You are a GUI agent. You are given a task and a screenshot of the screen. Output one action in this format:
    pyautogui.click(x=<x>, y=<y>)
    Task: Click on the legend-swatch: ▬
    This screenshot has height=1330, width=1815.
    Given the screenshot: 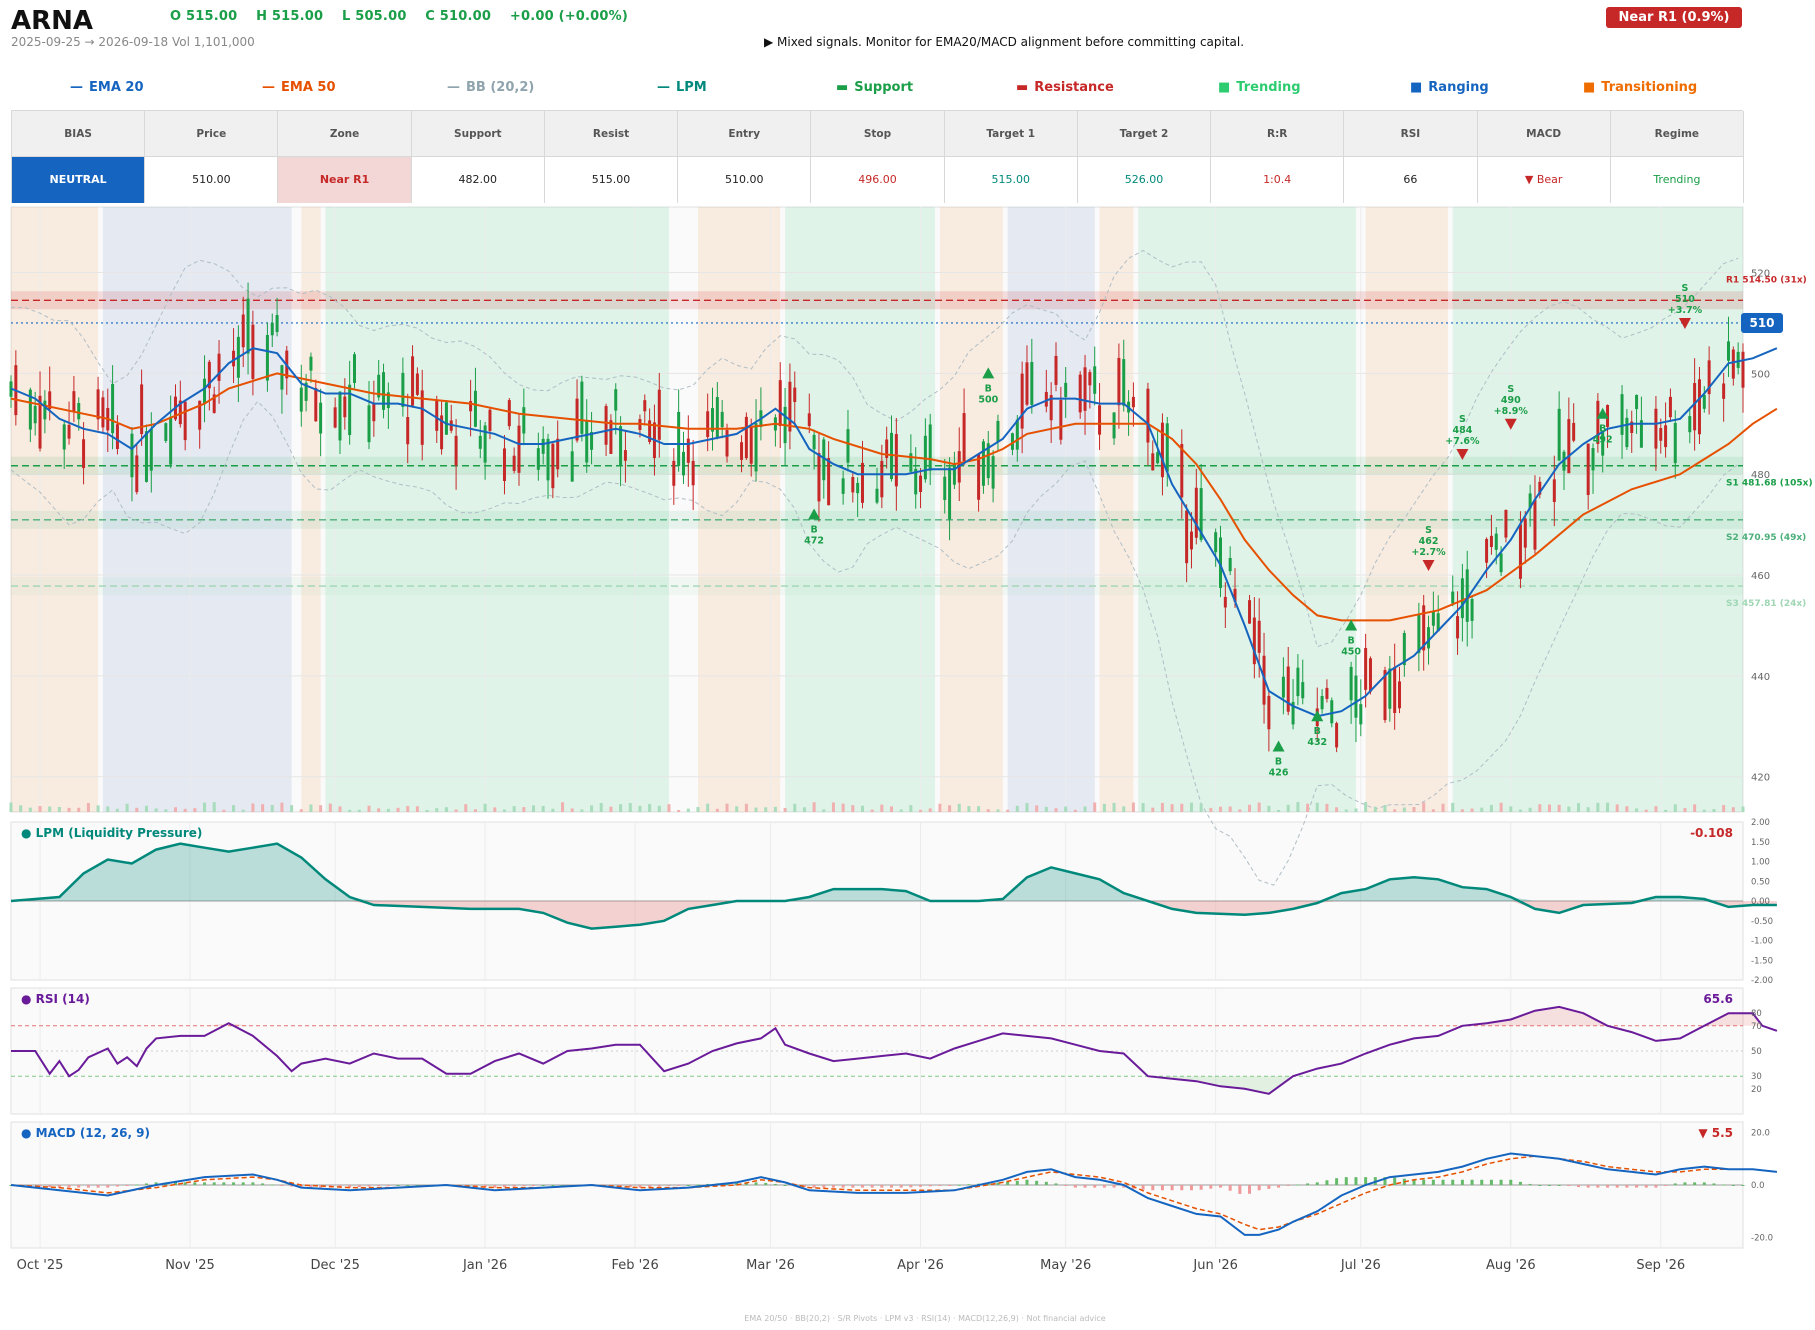 What is the action you would take?
    pyautogui.click(x=842, y=87)
    